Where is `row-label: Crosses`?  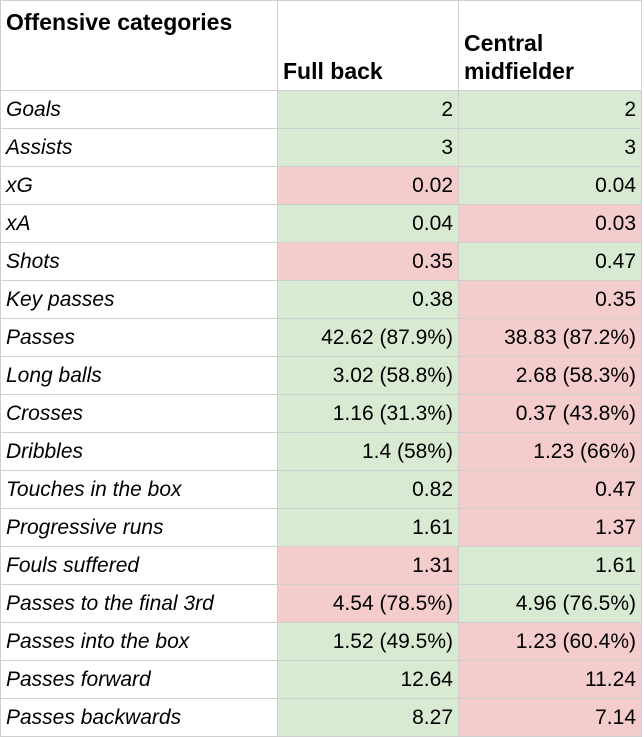 row-label: Crosses is located at coordinates (139, 413).